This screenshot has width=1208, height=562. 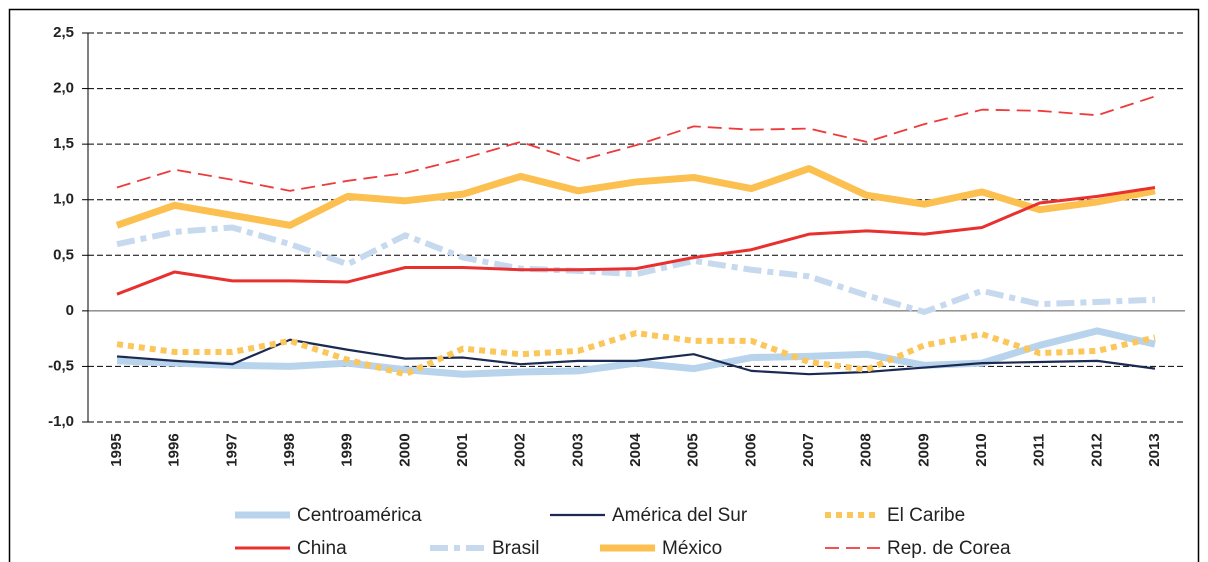 I want to click on legend-label: México, so click(x=692, y=548).